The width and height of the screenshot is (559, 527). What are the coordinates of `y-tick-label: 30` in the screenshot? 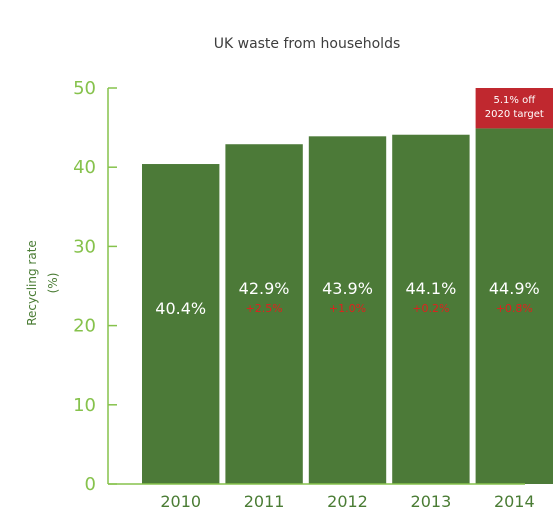 It's located at (84, 246).